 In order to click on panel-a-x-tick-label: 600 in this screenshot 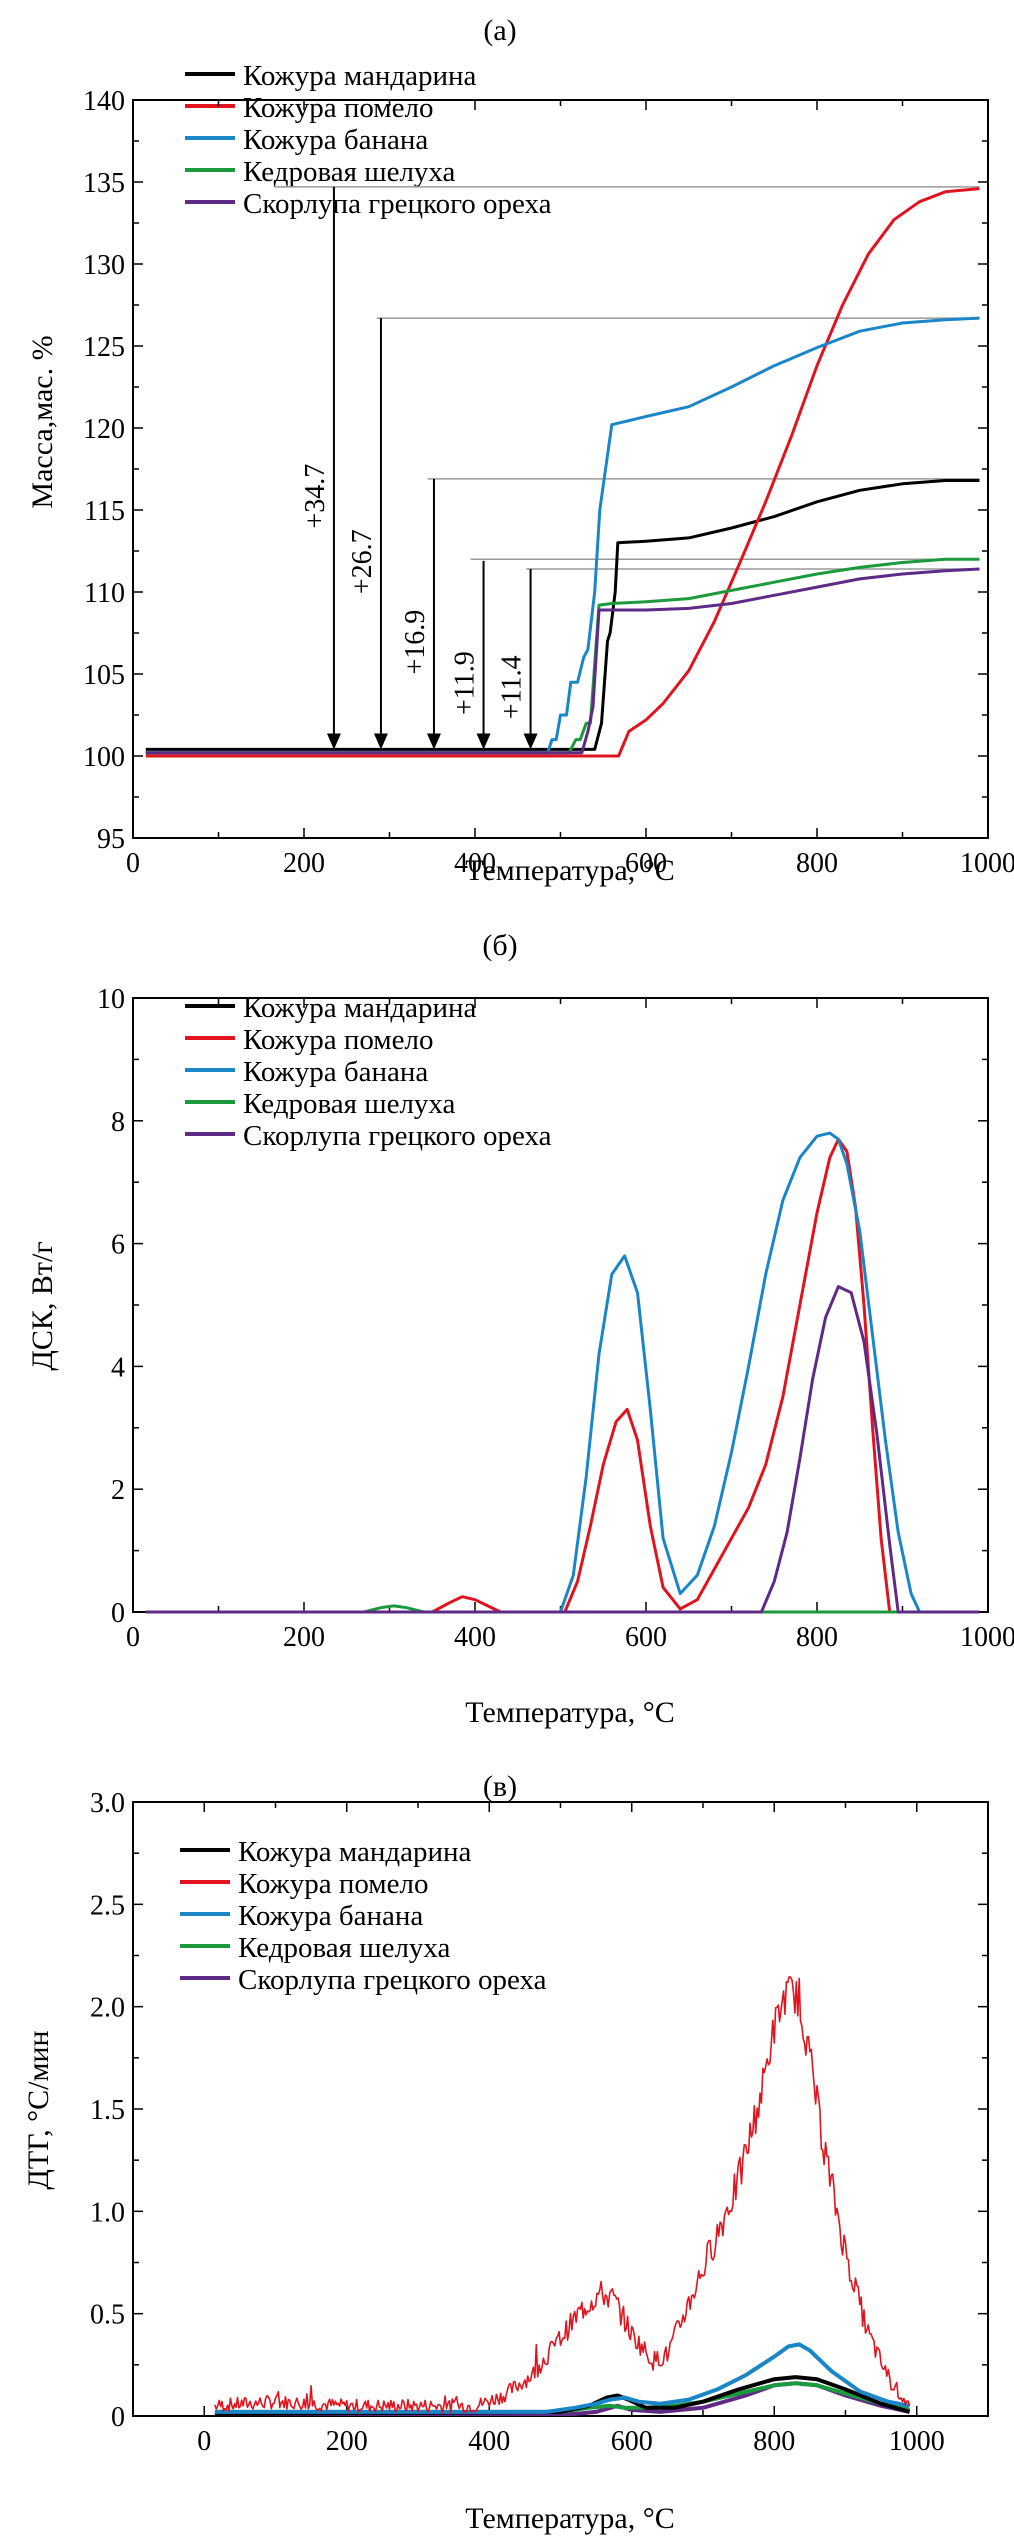, I will do `click(646, 863)`.